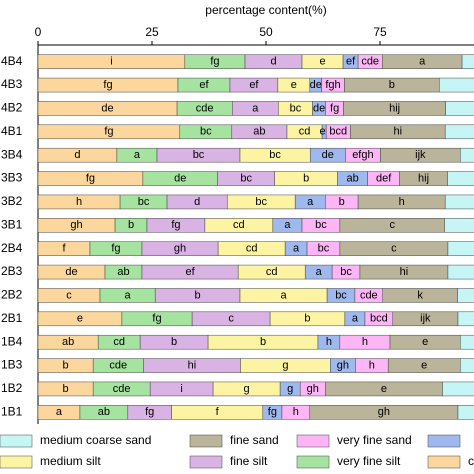  I want to click on y-tick-label: 2B2, so click(12, 295).